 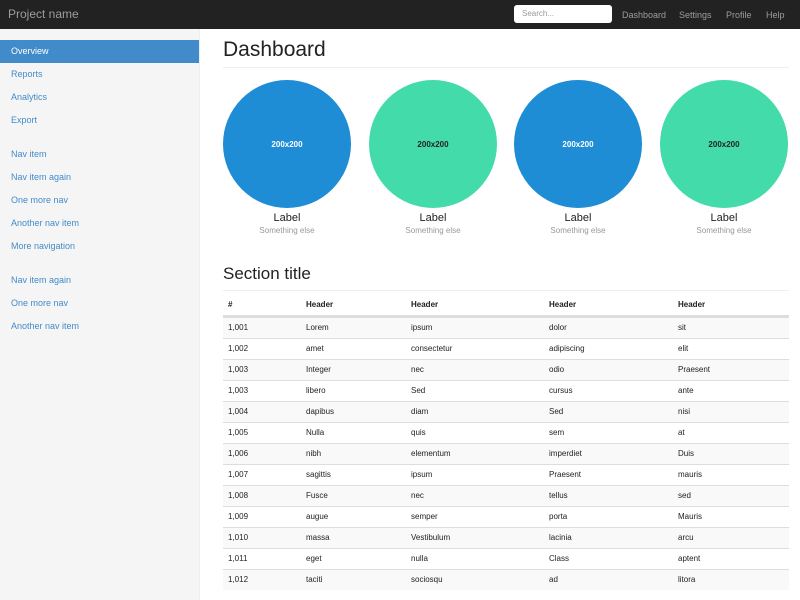 What do you see at coordinates (238, 516) in the screenshot?
I see `table-cell: 1,009` at bounding box center [238, 516].